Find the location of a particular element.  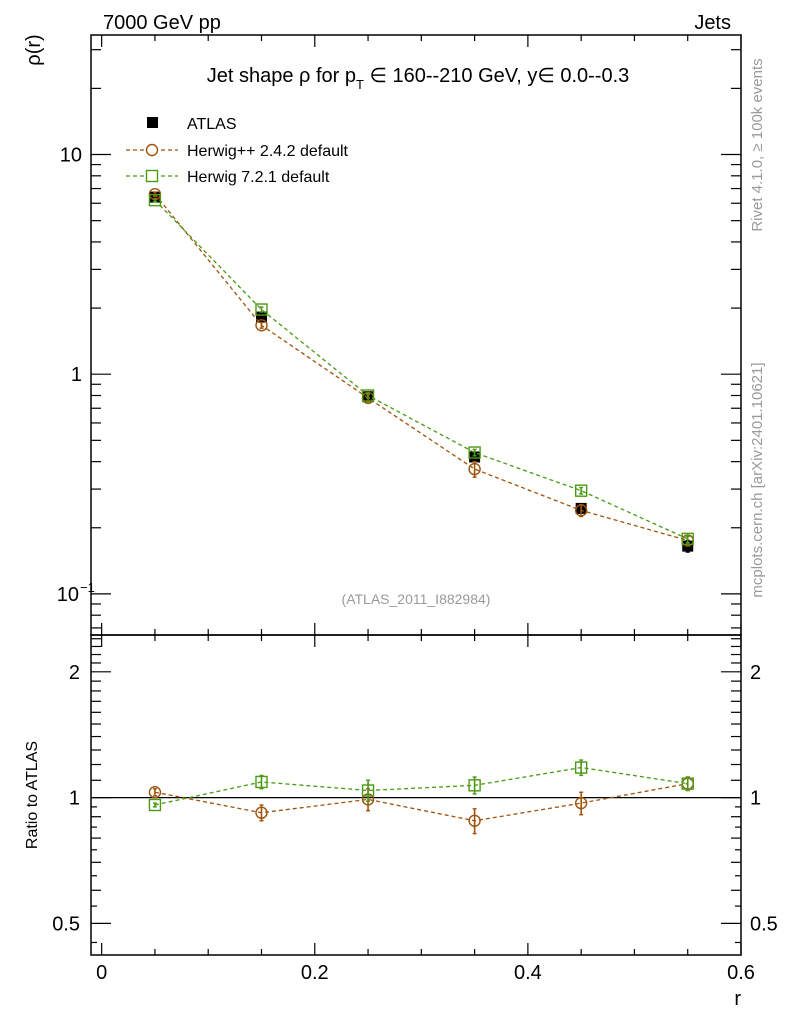

main-y-tick-label-exponent: −1 is located at coordinates (87, 587).